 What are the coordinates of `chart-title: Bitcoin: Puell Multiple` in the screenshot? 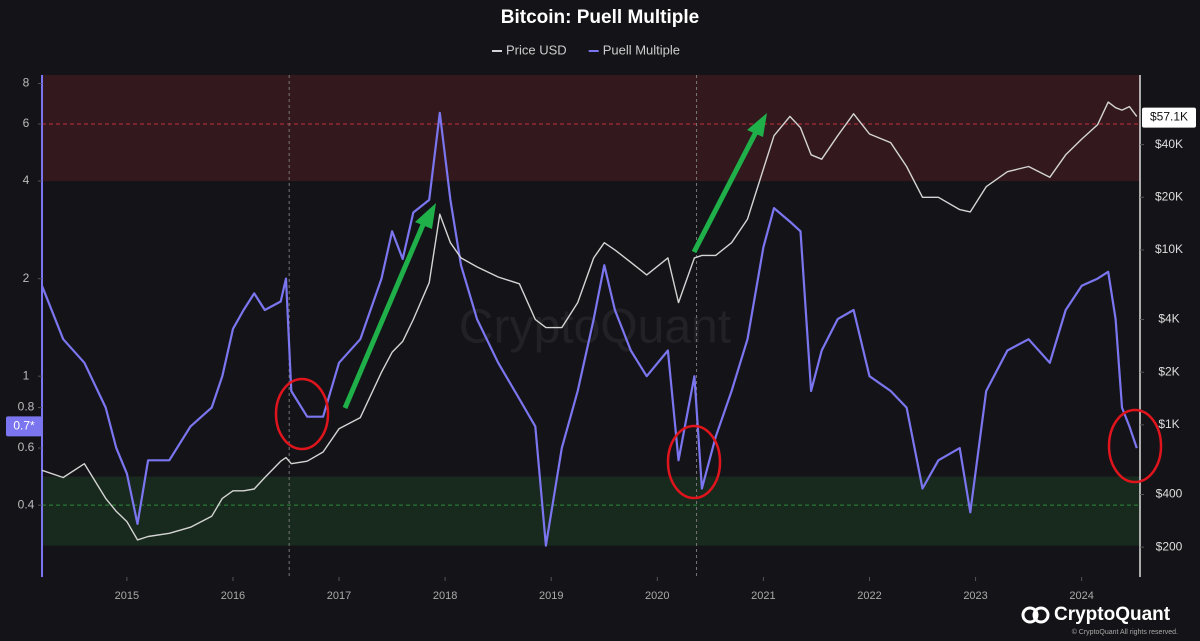 It's located at (600, 17).